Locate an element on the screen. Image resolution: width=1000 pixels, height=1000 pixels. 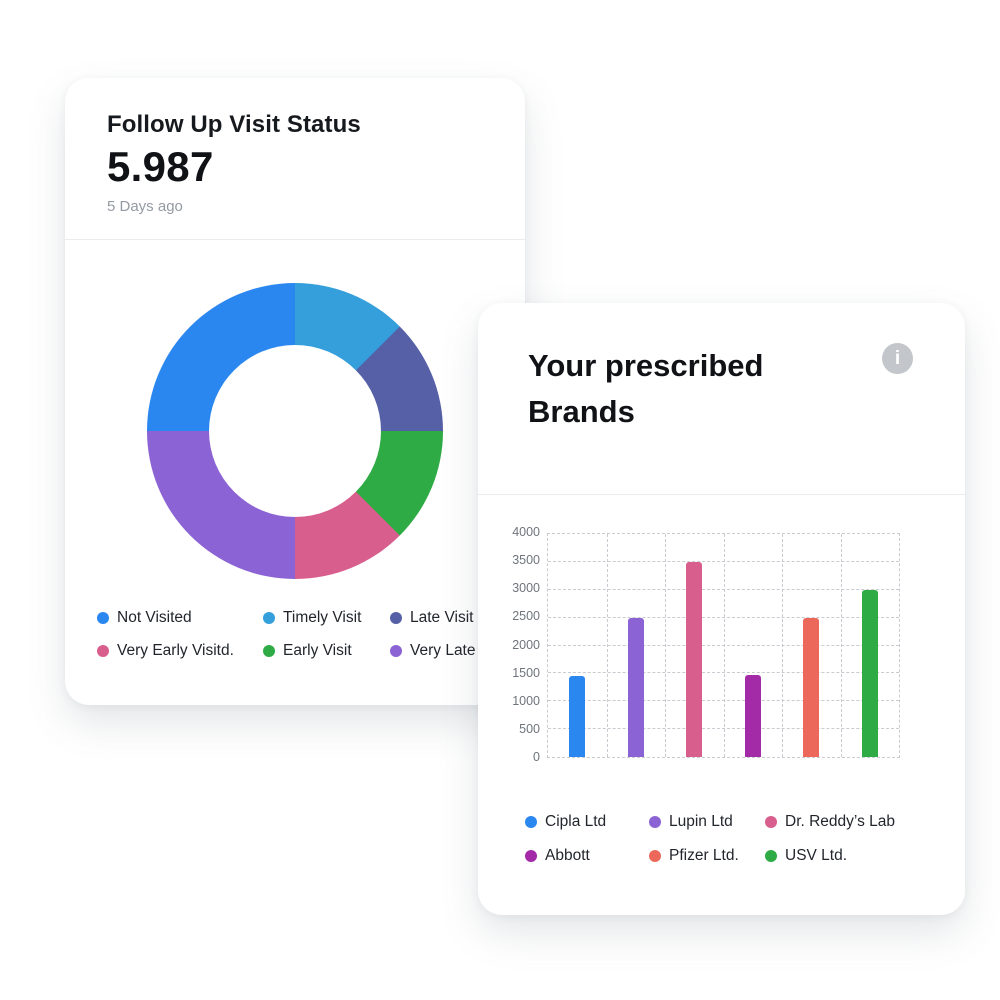
info-icon: i is located at coordinates (897, 358).